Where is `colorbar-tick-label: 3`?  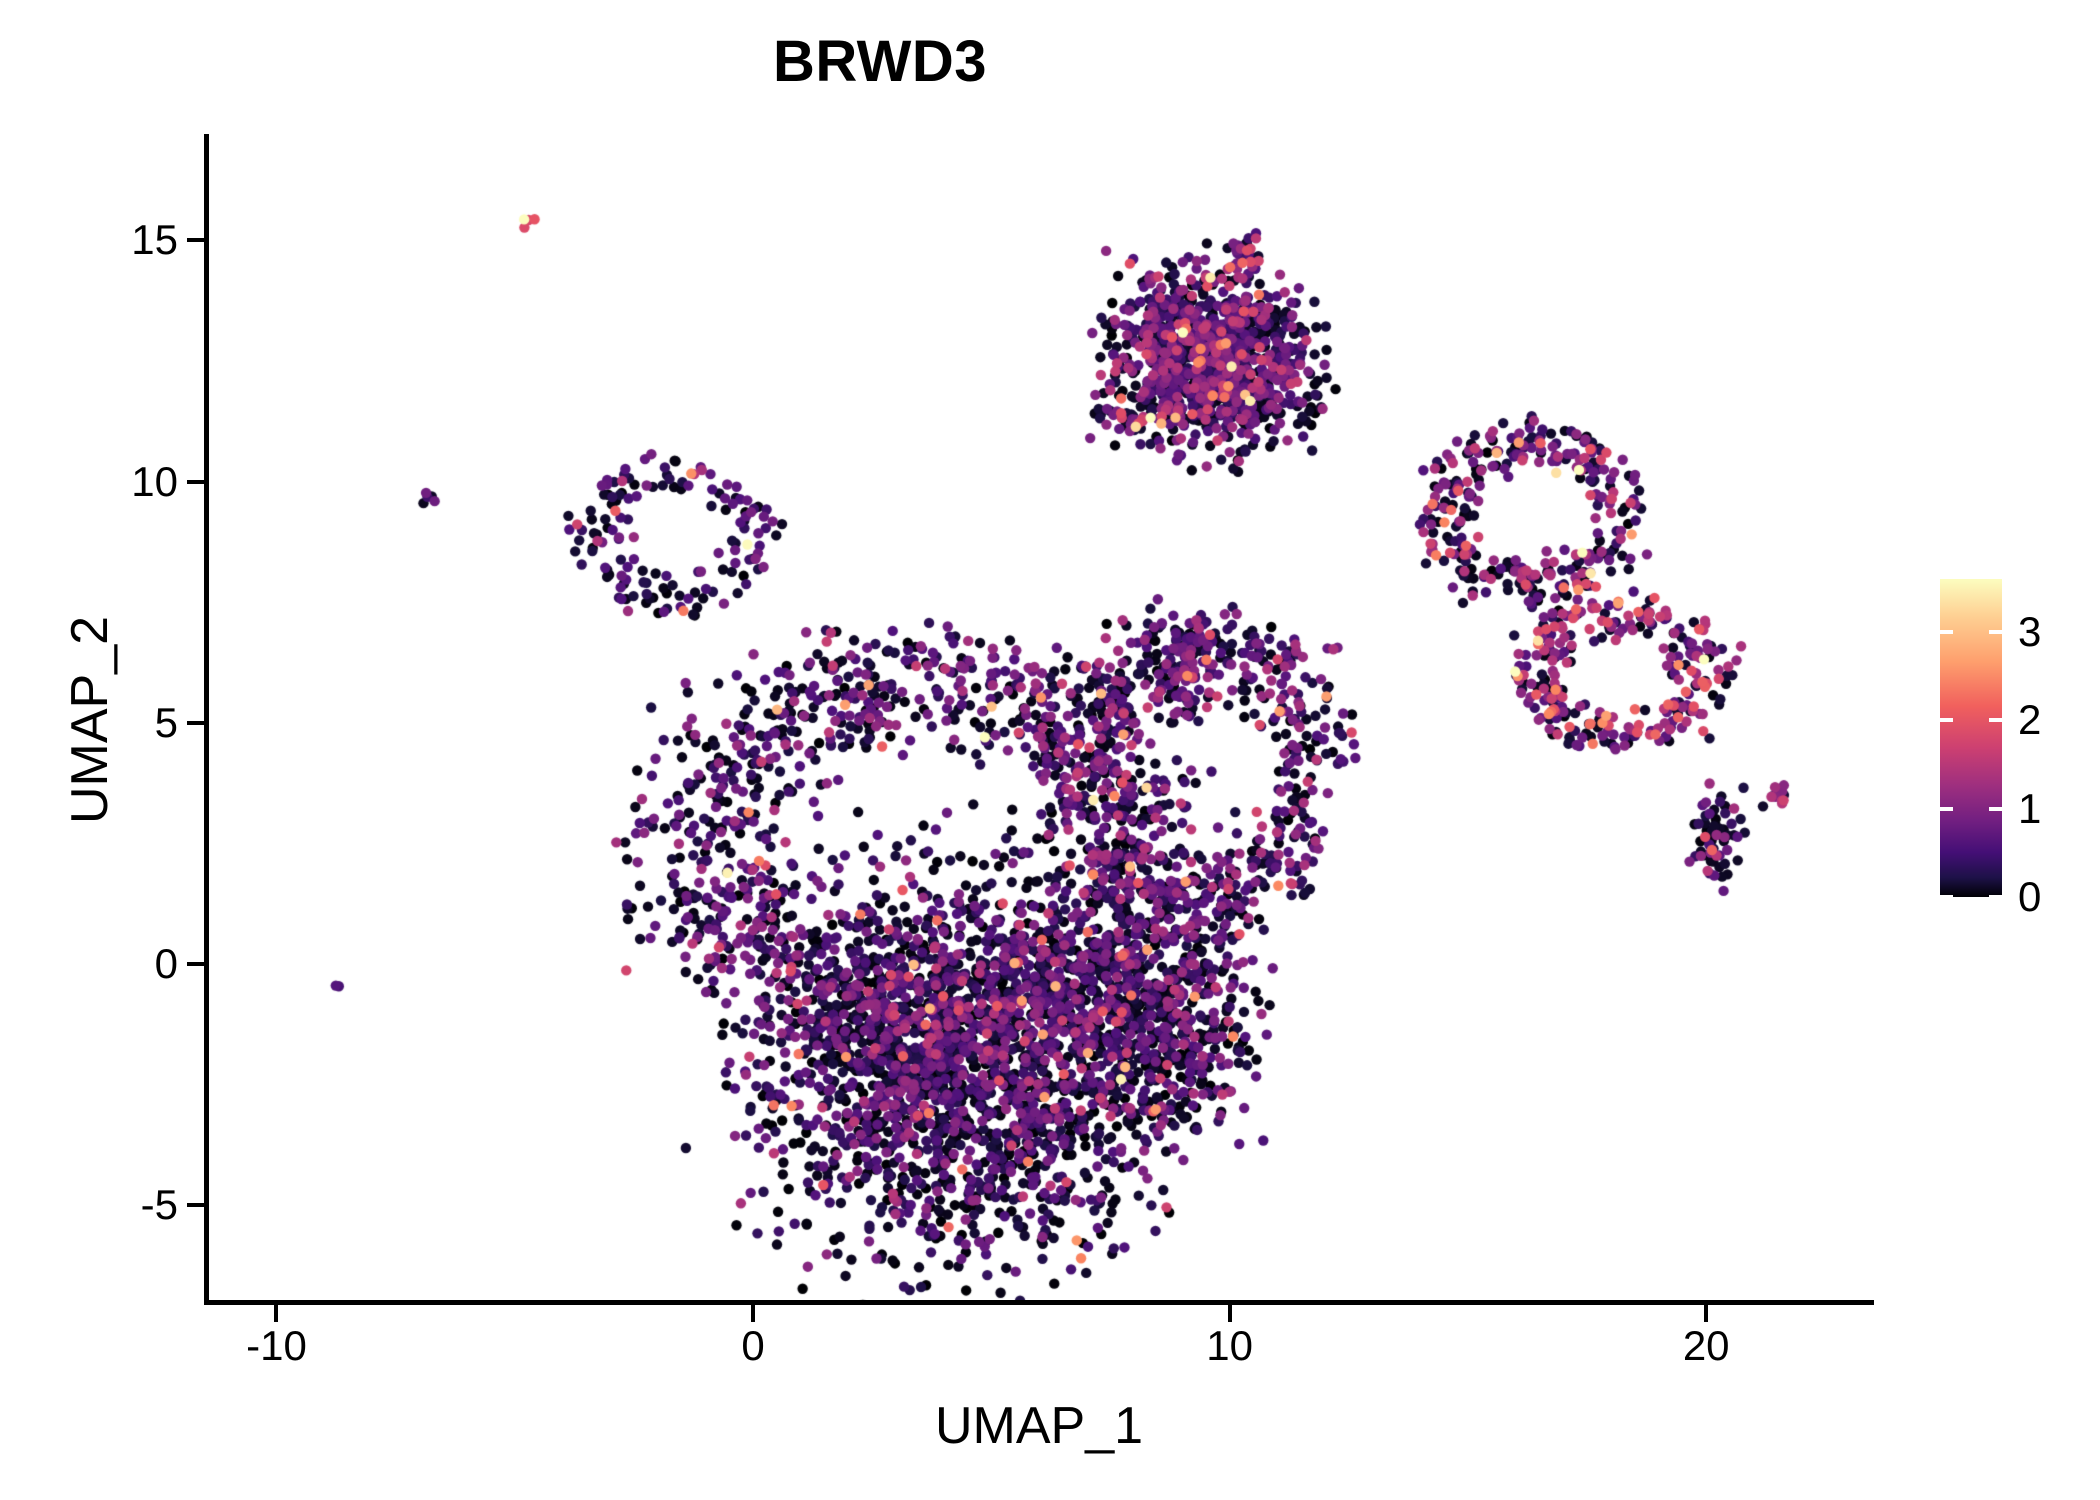
colorbar-tick-label: 3 is located at coordinates (2030, 631).